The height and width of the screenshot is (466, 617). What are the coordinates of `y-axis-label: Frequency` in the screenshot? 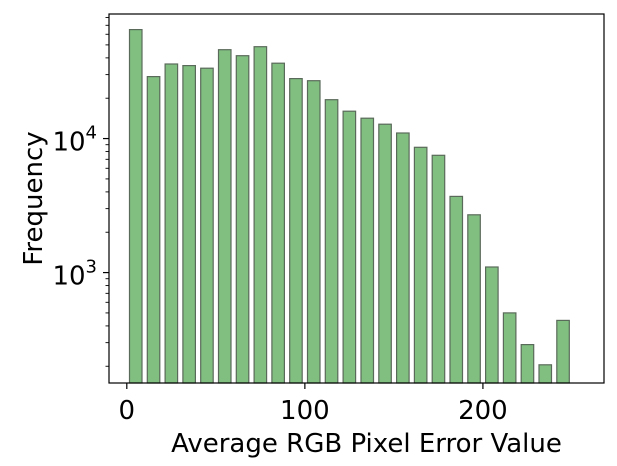 It's located at (34, 198).